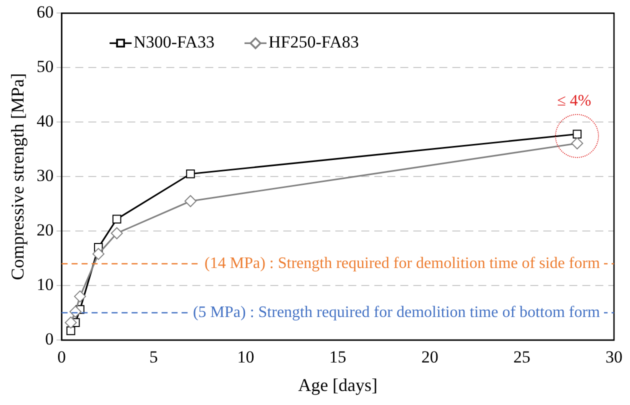 This screenshot has height=405, width=630. Describe the element at coordinates (337, 357) in the screenshot. I see `x-tick-label: 15` at that location.